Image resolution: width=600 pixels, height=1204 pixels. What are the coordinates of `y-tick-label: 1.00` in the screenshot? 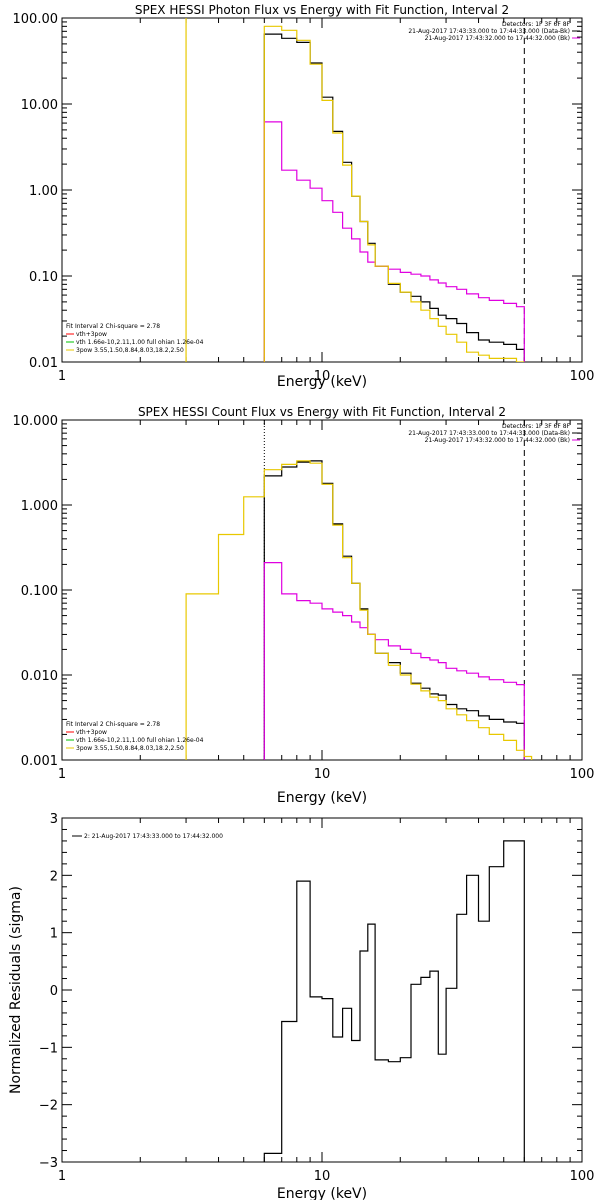 It's located at (43, 191).